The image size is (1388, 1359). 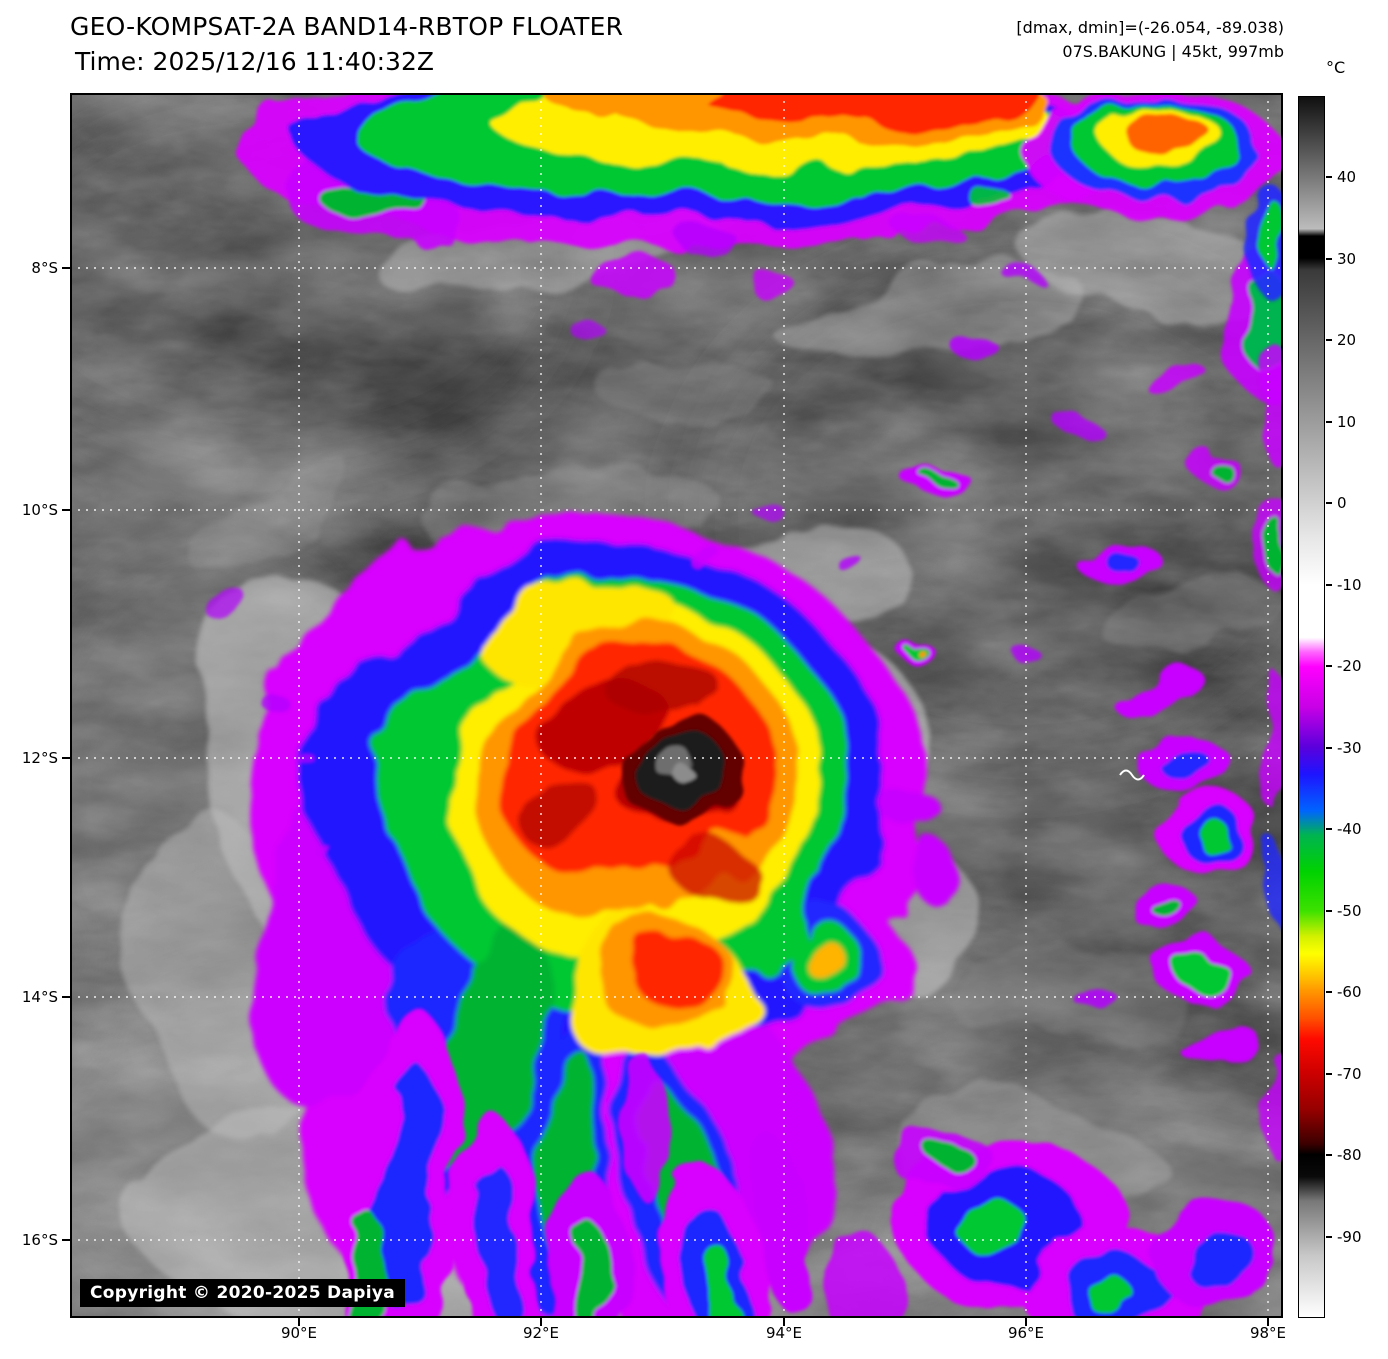 What do you see at coordinates (1132, 775) in the screenshot?
I see `cloud-squiggle` at bounding box center [1132, 775].